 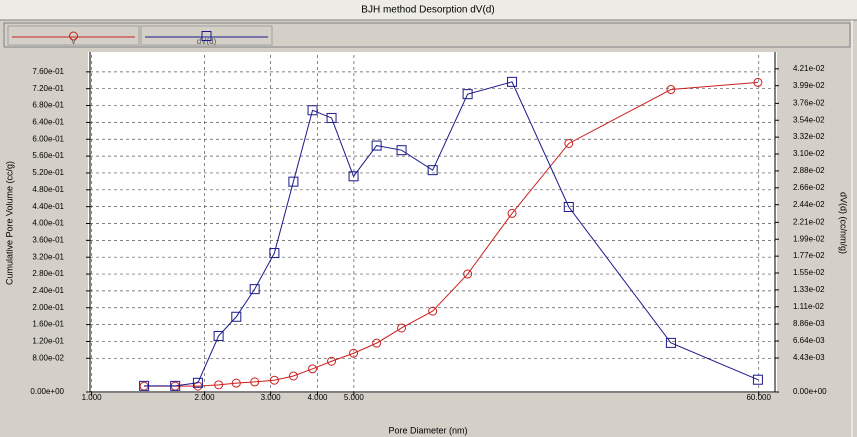 What do you see at coordinates (844, 223) in the screenshot?
I see `y2-axis-label: dV(d) (cc/nm/g)` at bounding box center [844, 223].